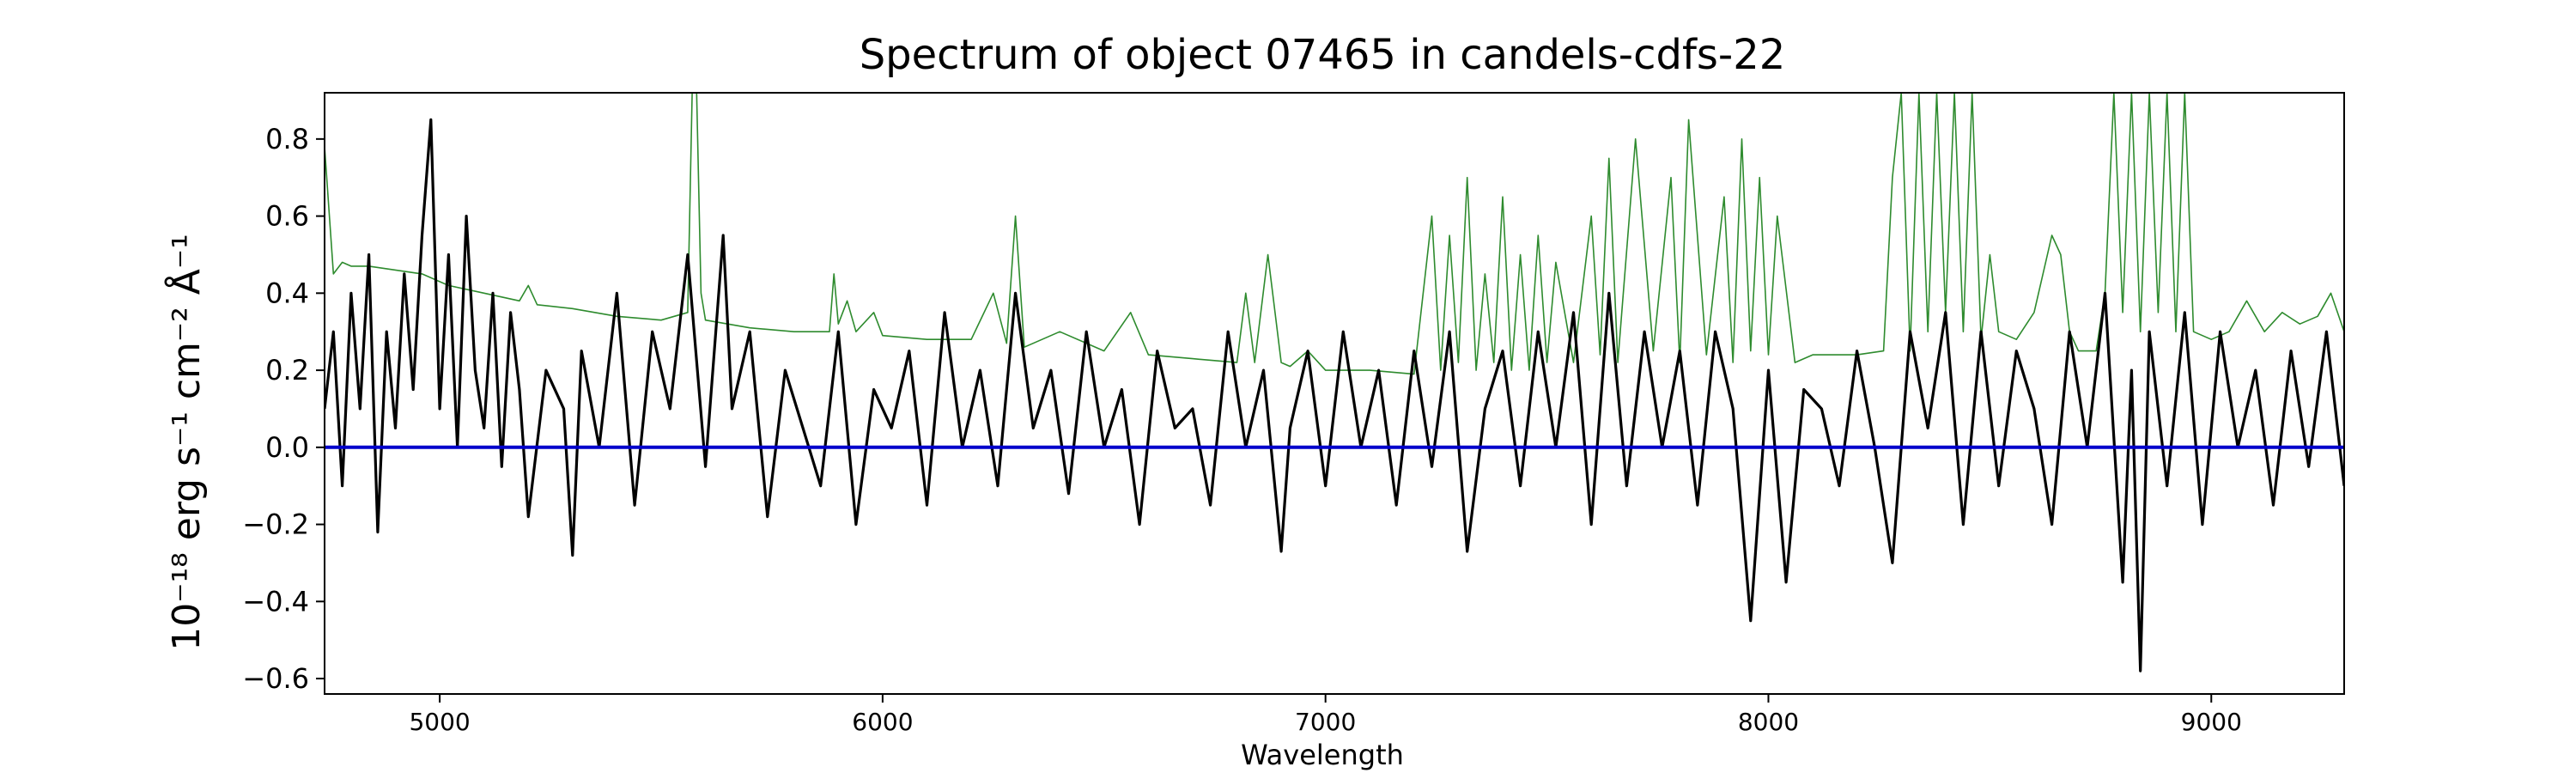  Describe the element at coordinates (287, 216) in the screenshot. I see `y-tick-label: 0.6` at that location.